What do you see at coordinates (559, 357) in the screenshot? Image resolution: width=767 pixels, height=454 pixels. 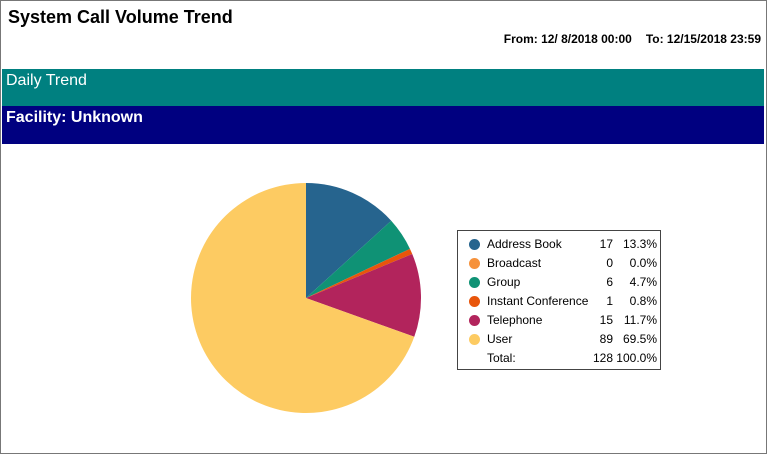 I see `legend-total-row: Total: 128 100.0%` at bounding box center [559, 357].